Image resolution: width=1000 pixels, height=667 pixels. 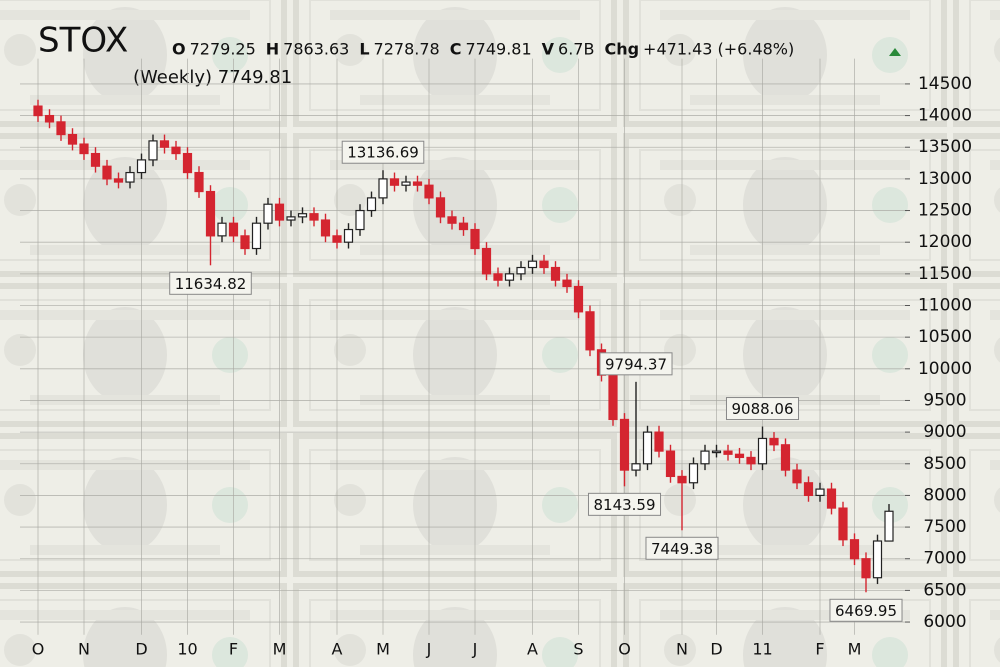 I want to click on y-tick-label: 8000, so click(x=944, y=495).